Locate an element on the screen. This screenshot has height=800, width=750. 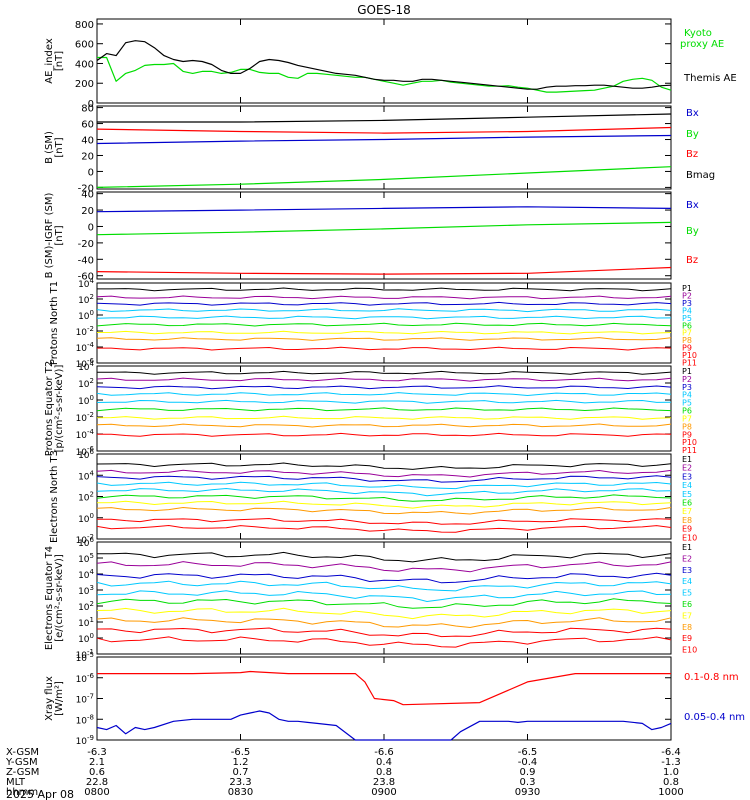
channel-line-p3 is located at coordinates (384, 303).